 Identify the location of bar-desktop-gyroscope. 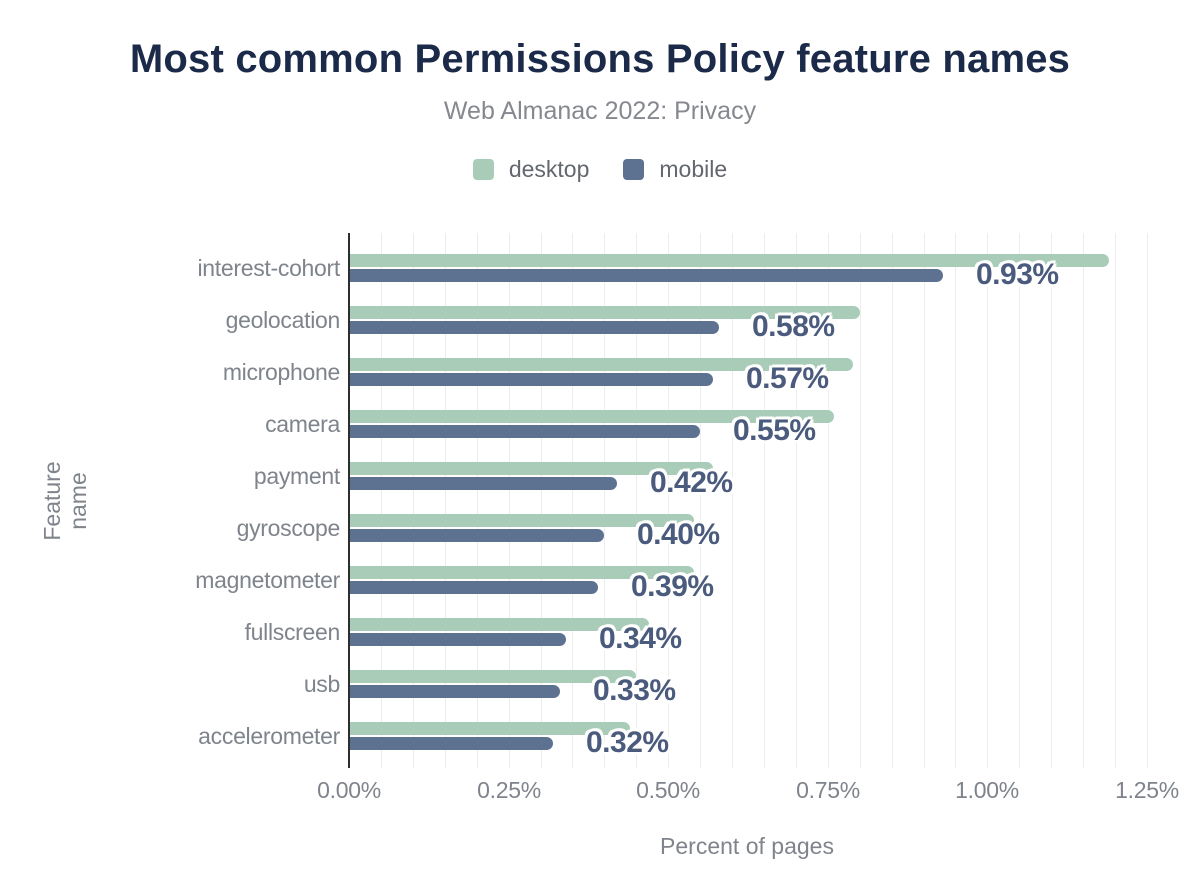
(522, 520).